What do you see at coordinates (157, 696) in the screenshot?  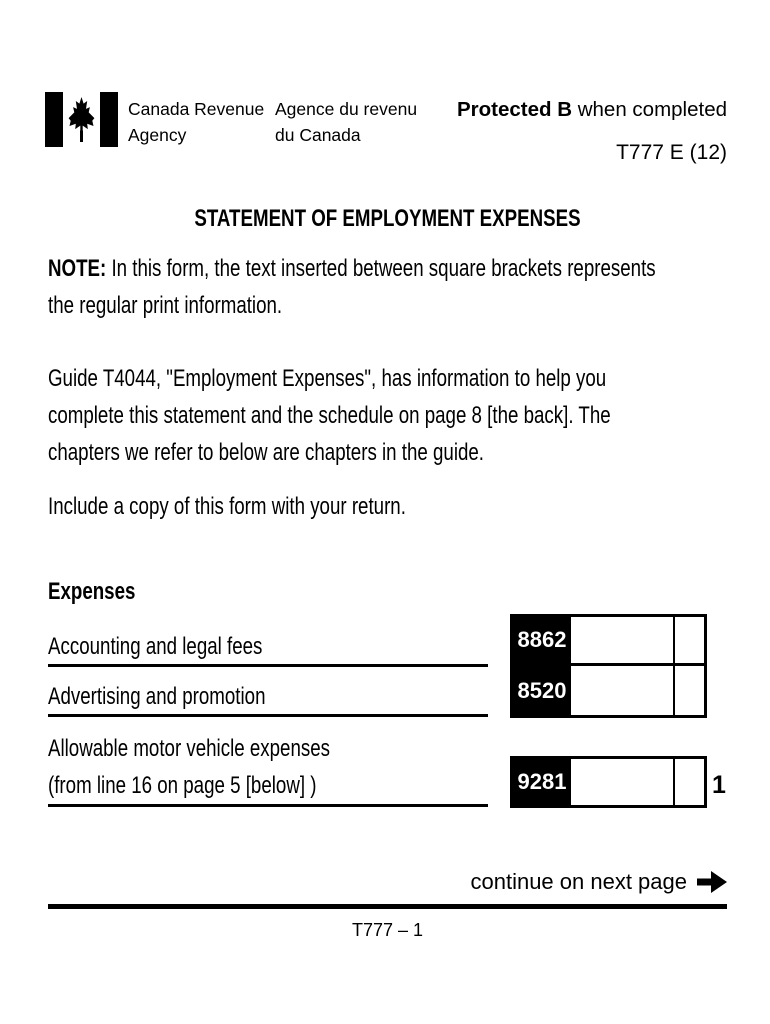 I see `expense-label-advertising: Advertising and promotion` at bounding box center [157, 696].